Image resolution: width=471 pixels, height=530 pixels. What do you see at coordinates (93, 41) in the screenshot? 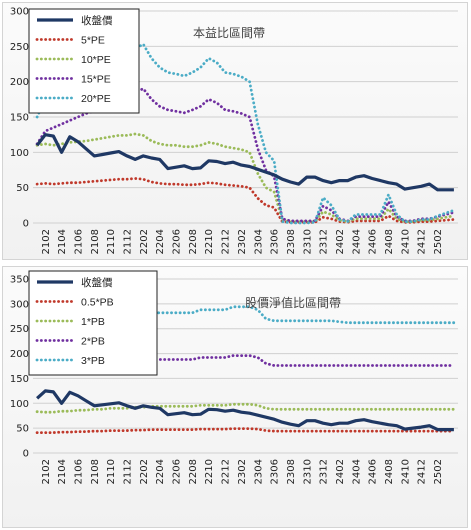
I see `legend-label: 5*PE` at bounding box center [93, 41].